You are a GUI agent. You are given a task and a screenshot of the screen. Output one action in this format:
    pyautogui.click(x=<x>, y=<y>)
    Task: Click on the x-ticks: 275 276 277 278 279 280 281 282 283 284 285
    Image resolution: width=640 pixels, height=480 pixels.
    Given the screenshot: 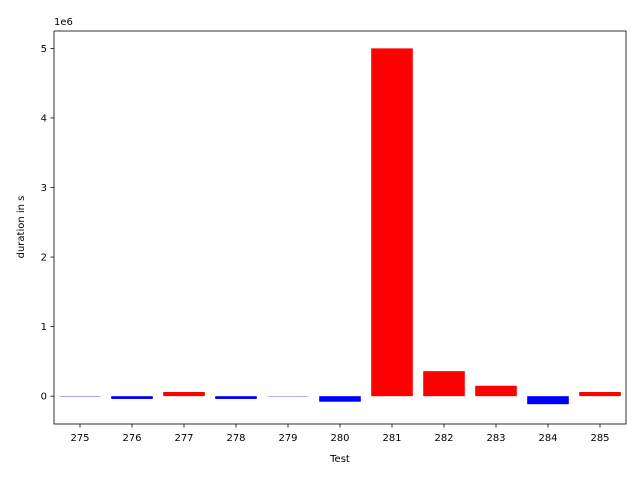 What is the action you would take?
    pyautogui.click(x=340, y=434)
    